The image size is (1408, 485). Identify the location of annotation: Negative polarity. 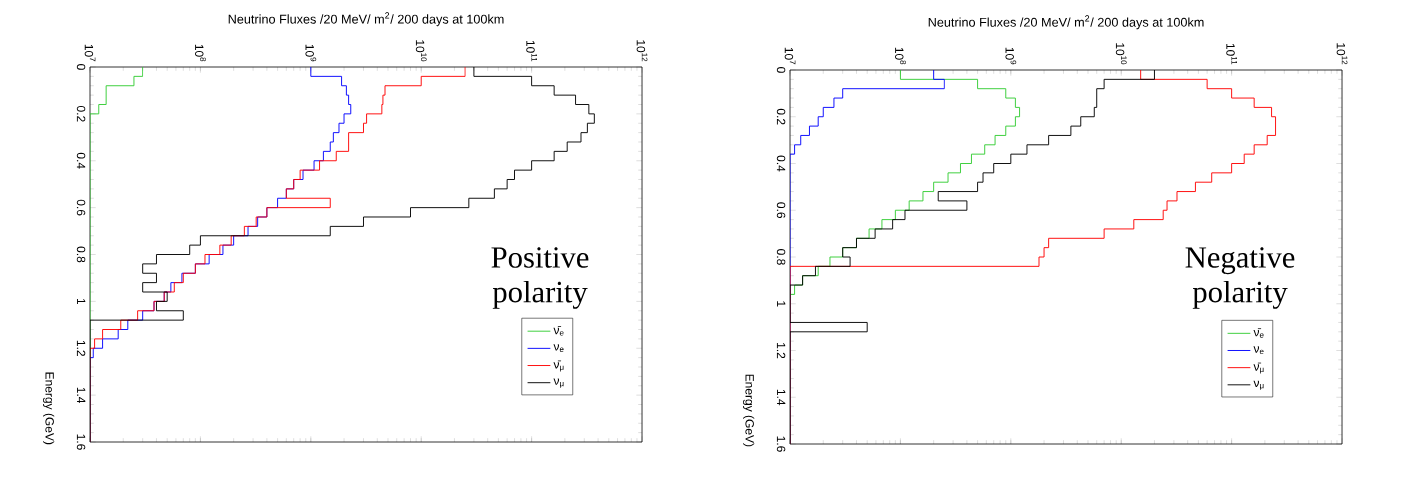
(1240, 278).